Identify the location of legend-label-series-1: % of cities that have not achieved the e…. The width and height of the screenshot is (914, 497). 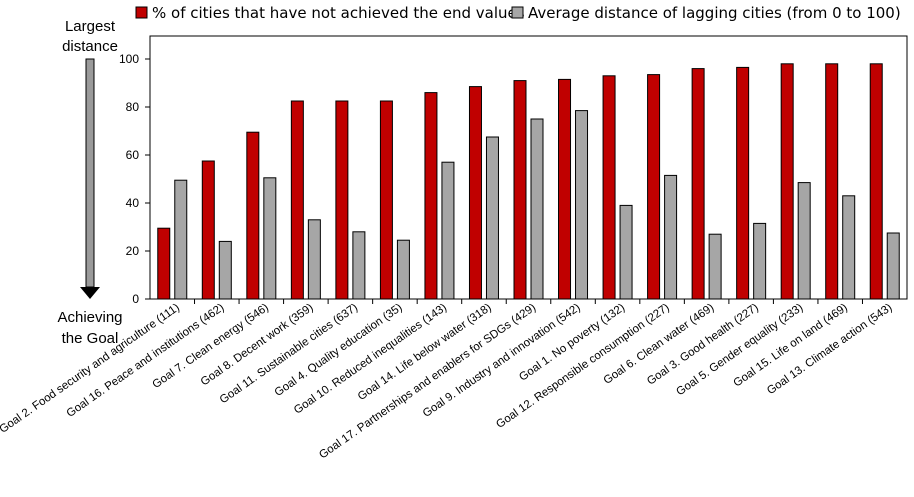
(338, 13).